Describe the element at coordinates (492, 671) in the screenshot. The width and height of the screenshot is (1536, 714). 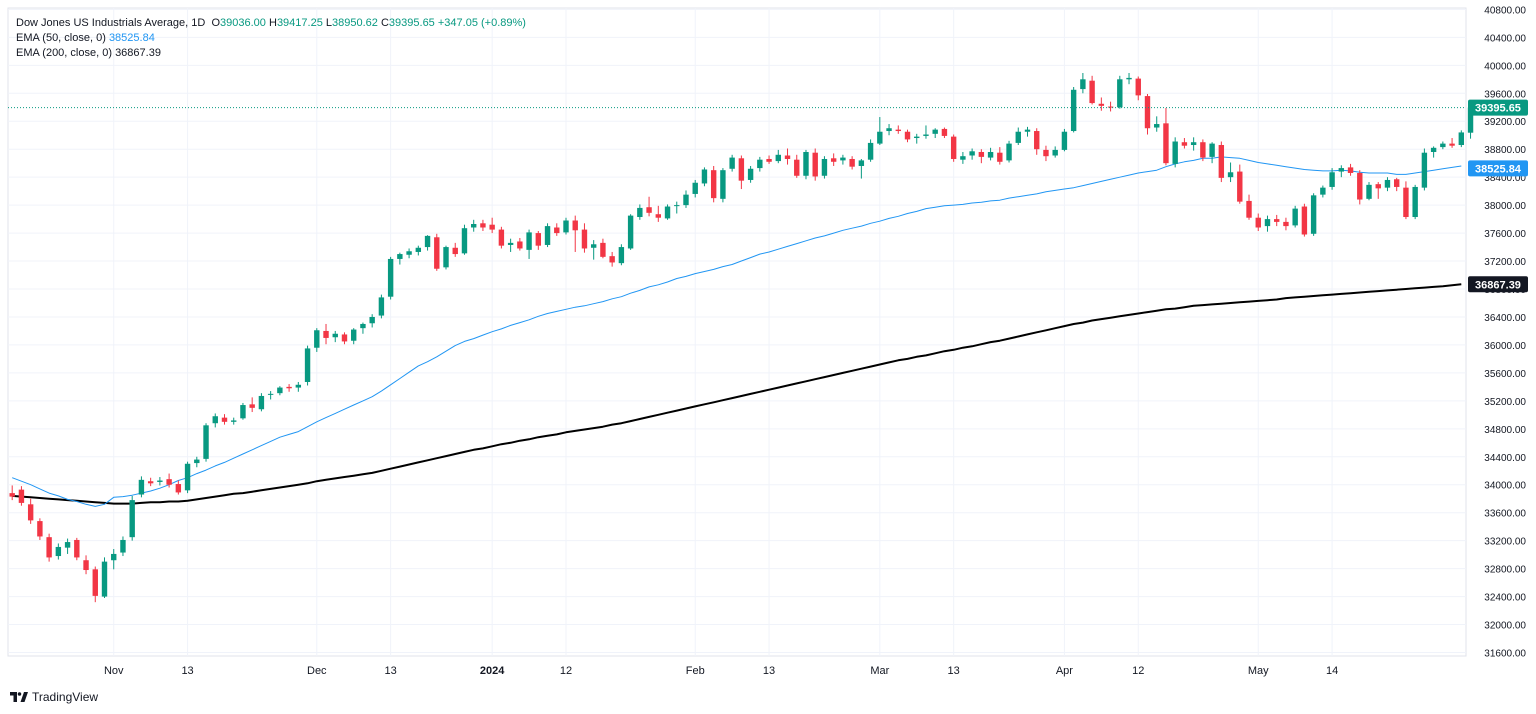
I see `x-tick-label: 2024` at that location.